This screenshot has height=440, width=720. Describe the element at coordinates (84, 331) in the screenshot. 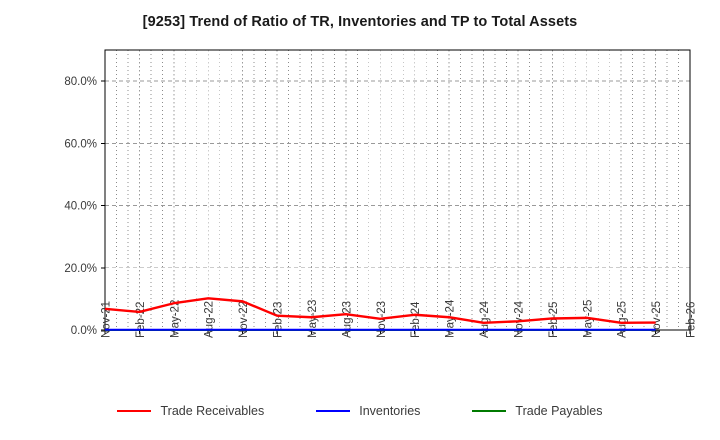

I see `y-axis-tick-label: 0.0%` at that location.